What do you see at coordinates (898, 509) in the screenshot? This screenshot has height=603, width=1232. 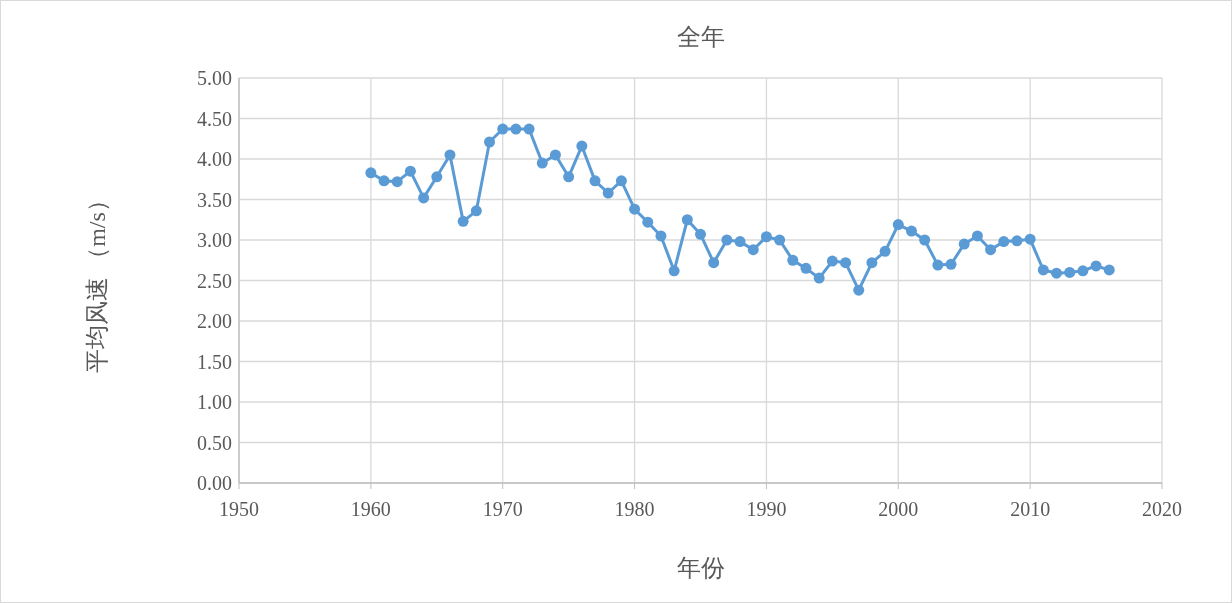 I see `x-tick-label: 2000` at bounding box center [898, 509].